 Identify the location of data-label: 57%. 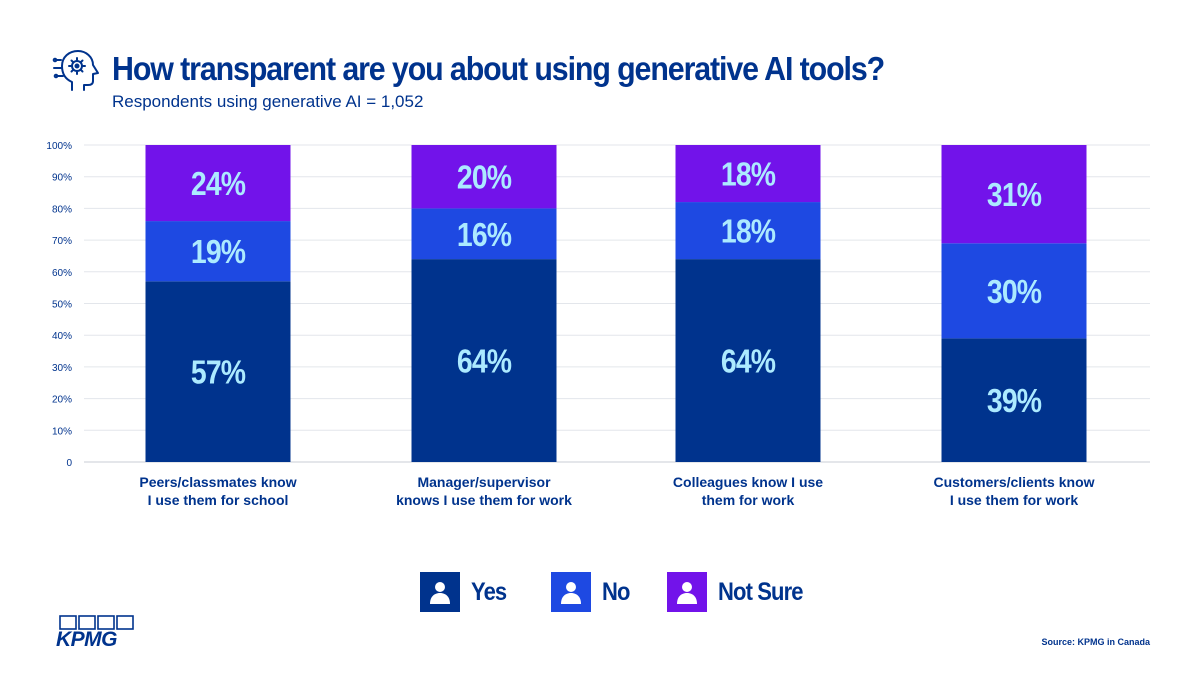
(218, 373).